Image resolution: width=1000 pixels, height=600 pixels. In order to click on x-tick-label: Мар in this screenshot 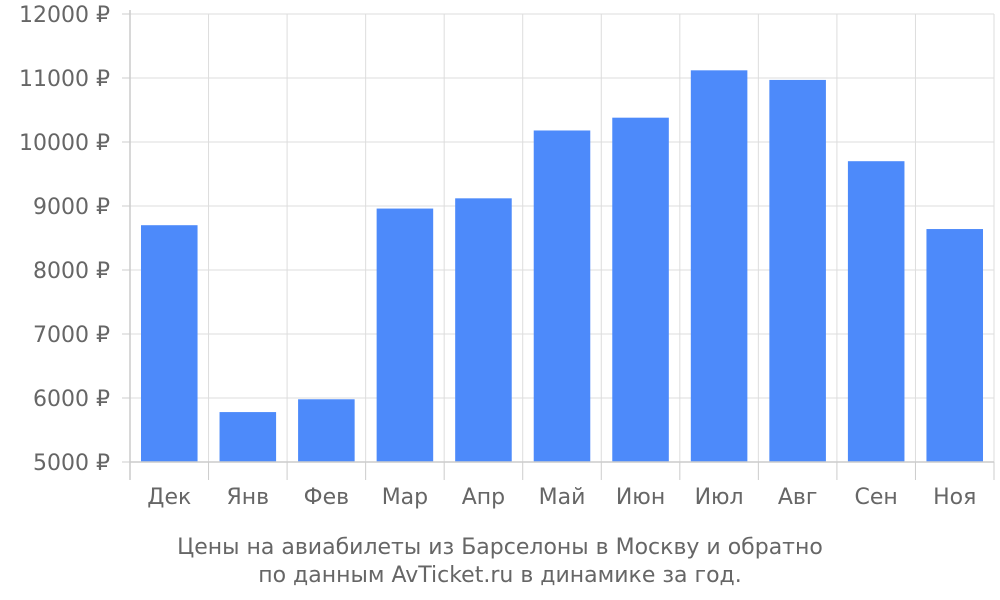, I will do `click(405, 497)`.